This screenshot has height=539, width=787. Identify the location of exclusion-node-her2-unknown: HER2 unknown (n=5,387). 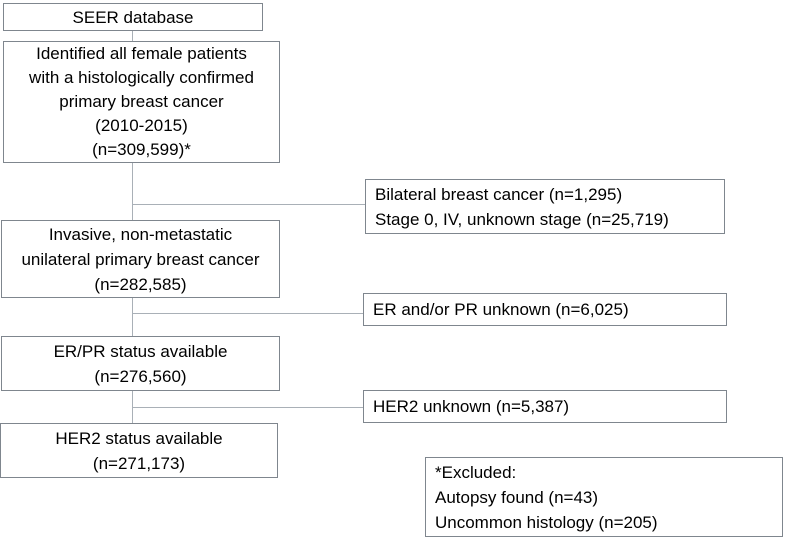
(545, 406).